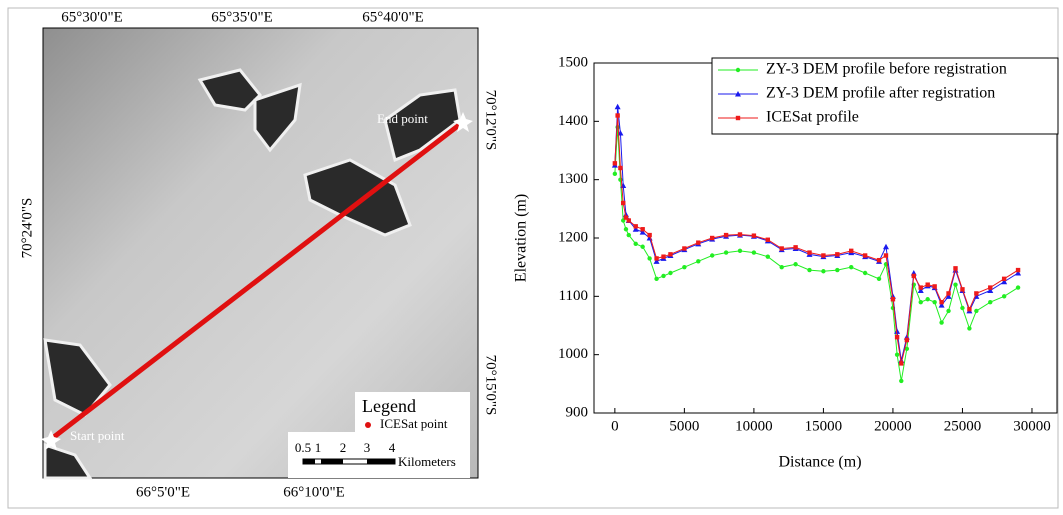 The image size is (1063, 515). Describe the element at coordinates (51, 440) in the screenshot. I see `start-star` at that location.